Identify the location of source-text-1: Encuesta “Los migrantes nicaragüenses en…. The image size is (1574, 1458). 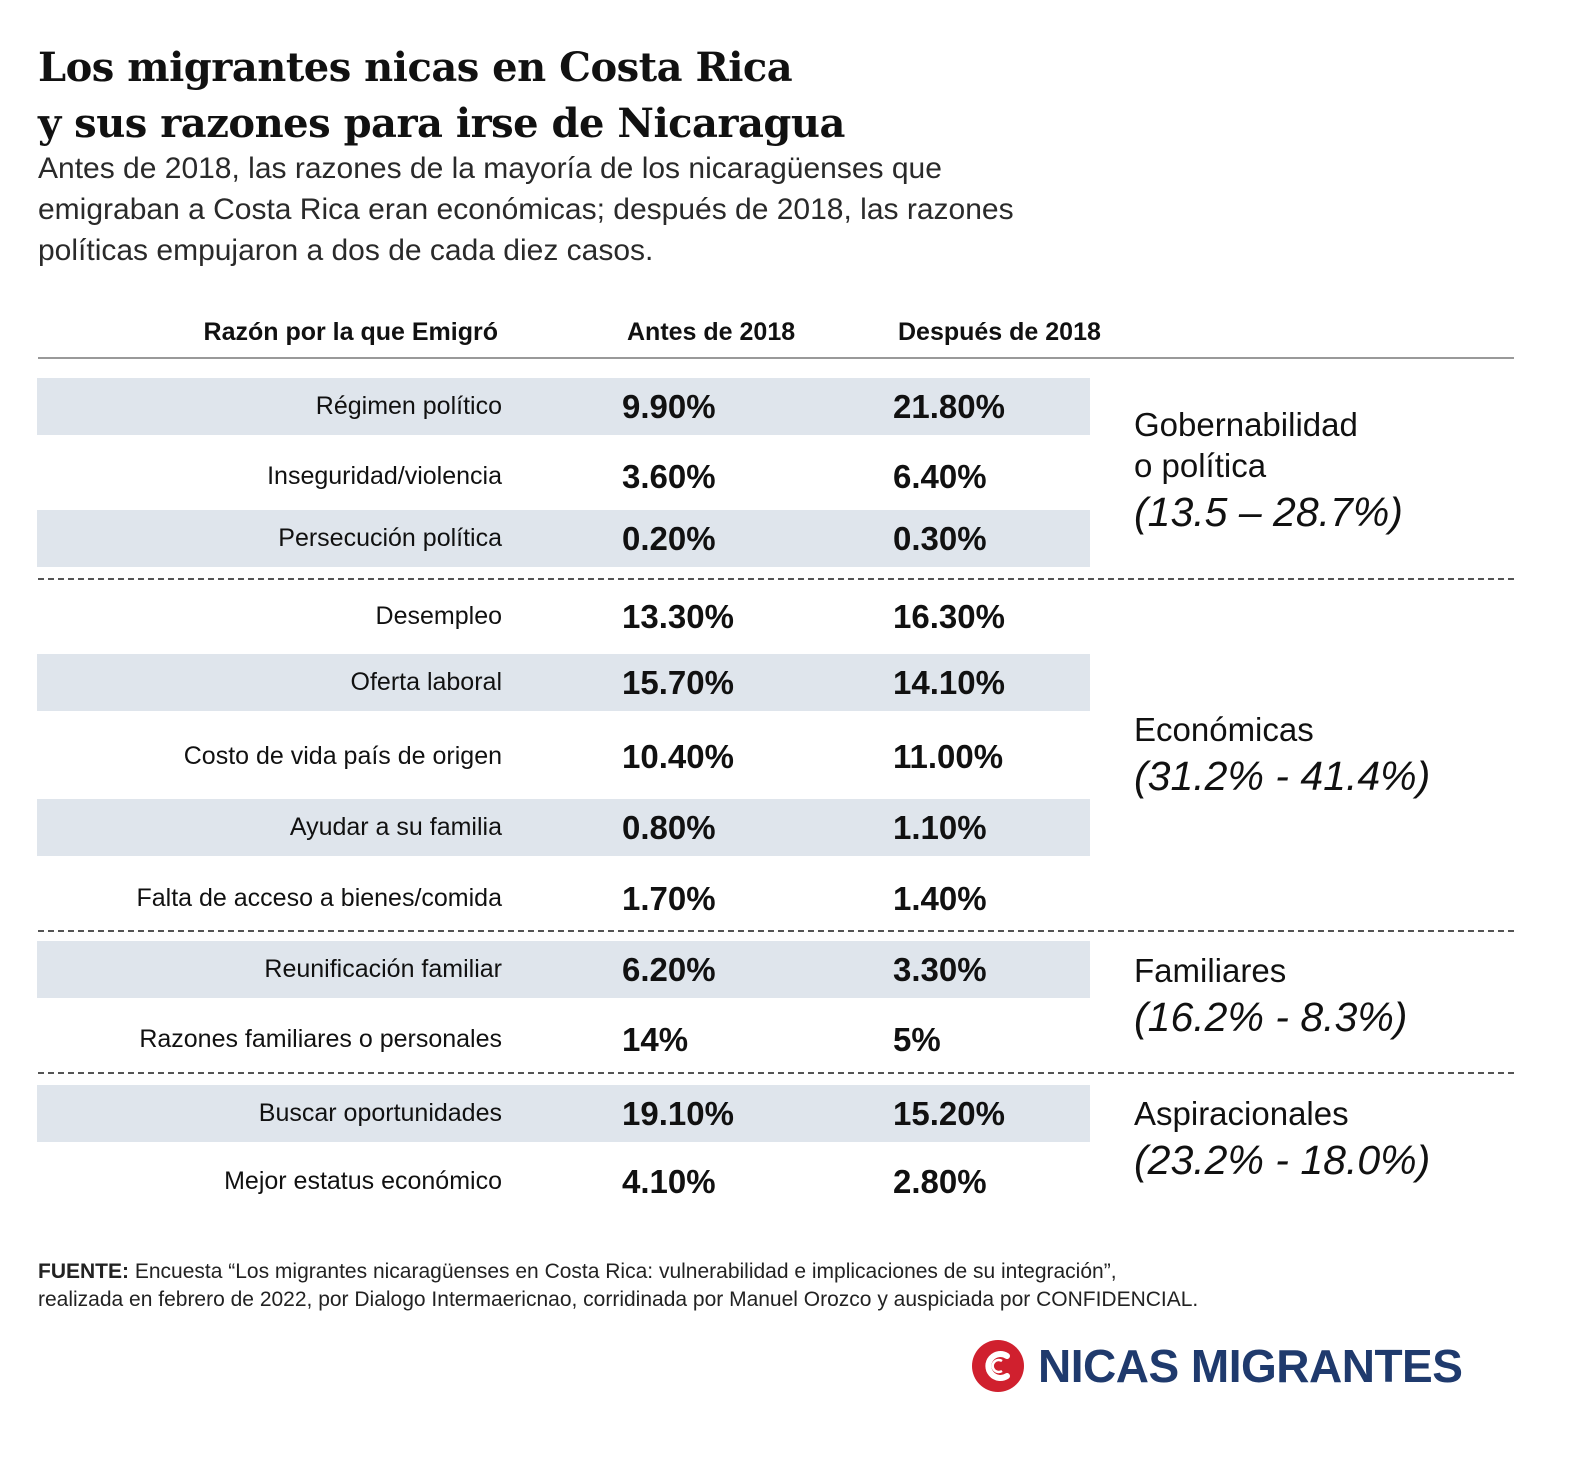
(623, 1271).